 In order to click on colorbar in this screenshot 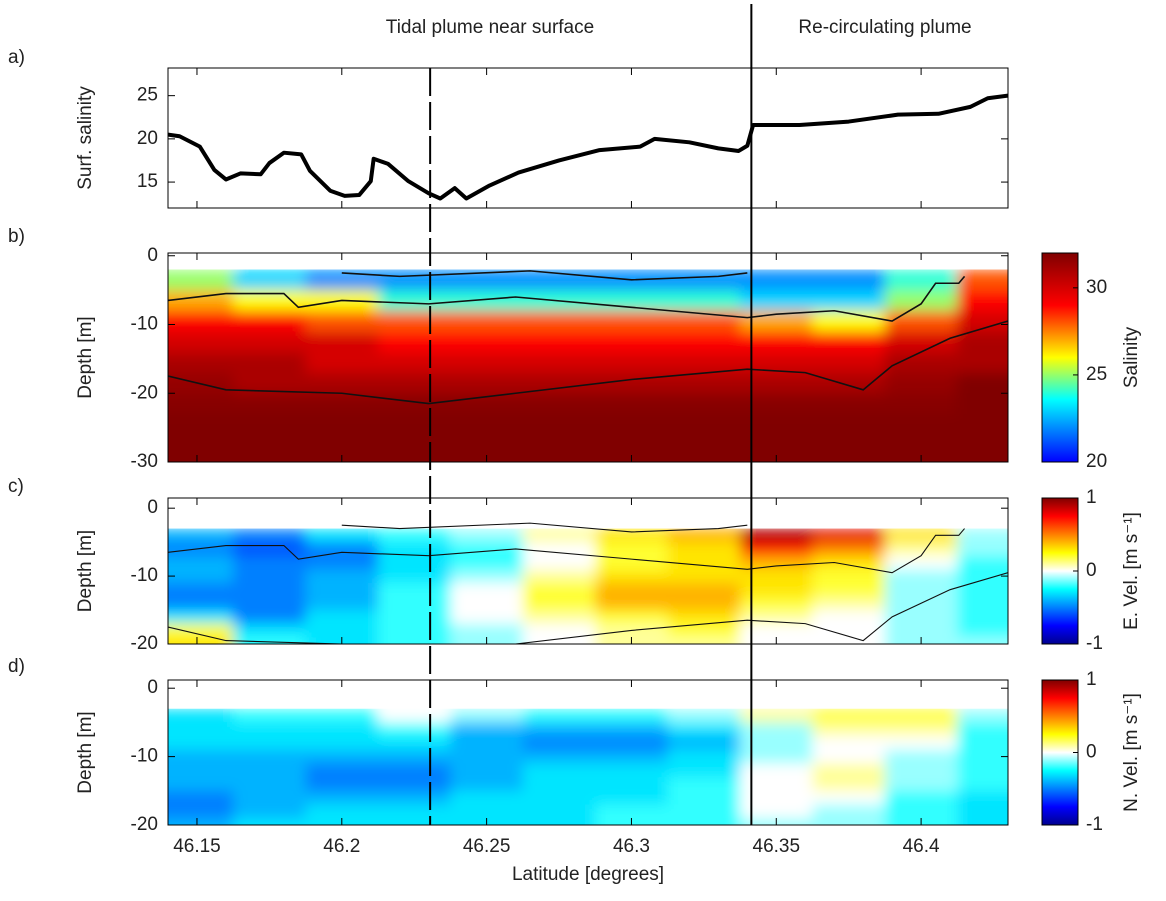, I will do `click(1060, 357)`.